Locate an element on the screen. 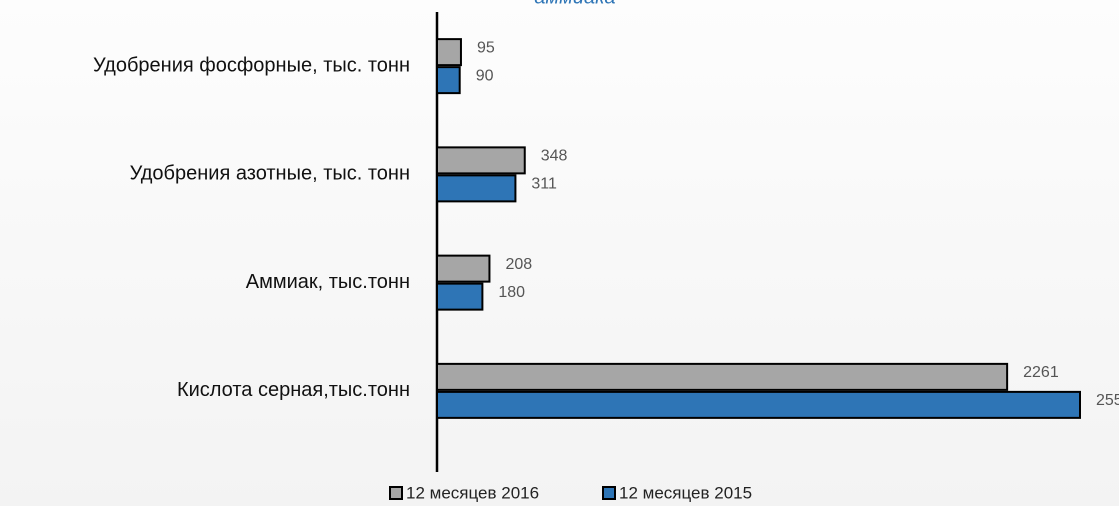  category-label: Кислота серная,тыс.тонн is located at coordinates (293, 390).